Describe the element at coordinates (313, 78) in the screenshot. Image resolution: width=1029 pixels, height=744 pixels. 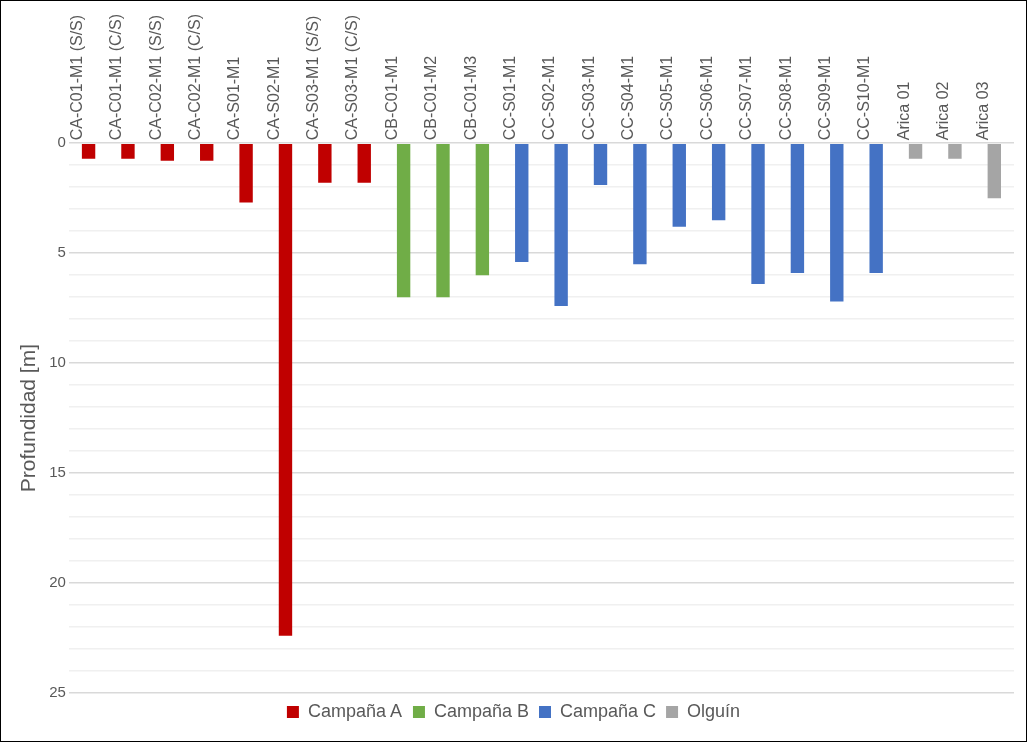
I see `x-tick-label: CA-S03-M1 (S/S)` at that location.